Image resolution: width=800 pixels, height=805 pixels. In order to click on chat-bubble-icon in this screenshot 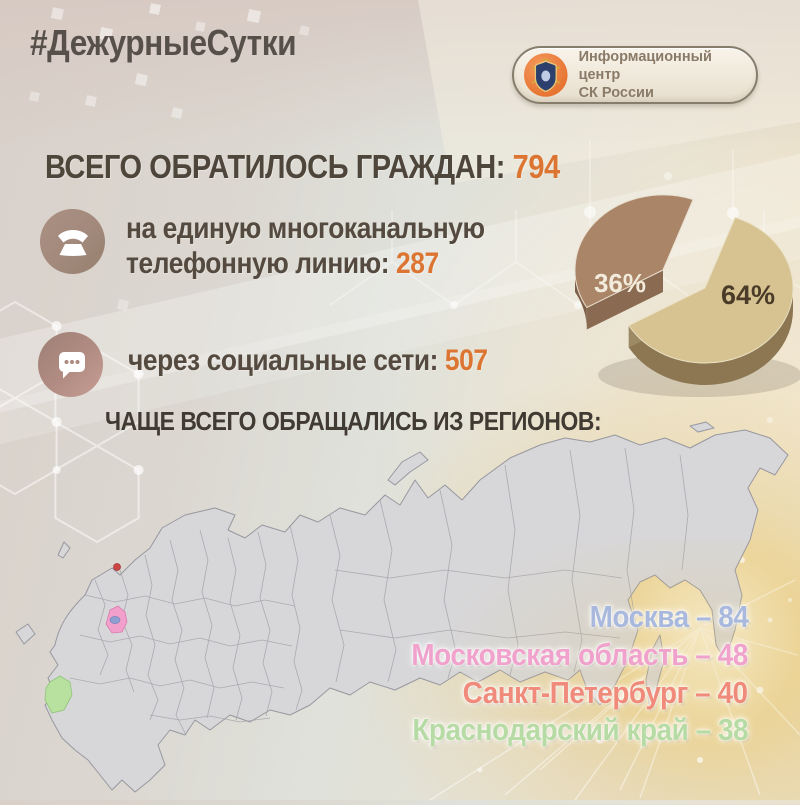, I will do `click(70, 364)`.